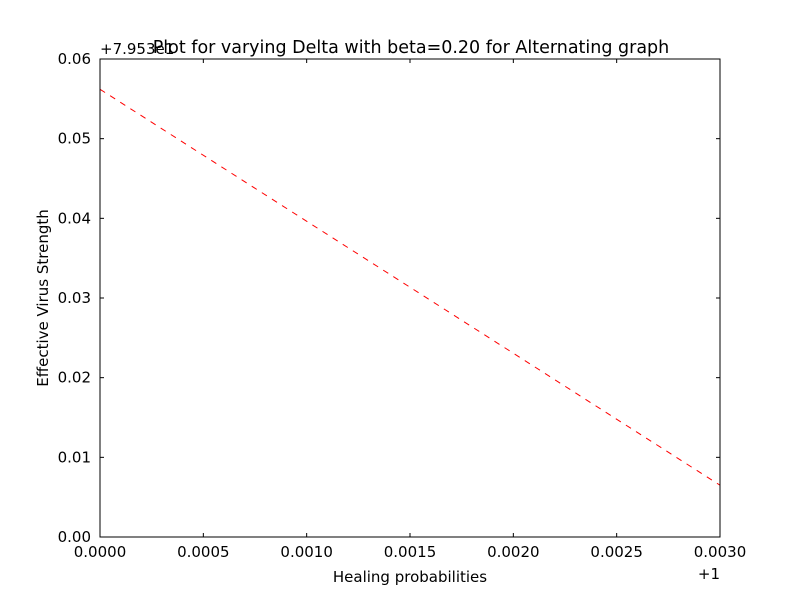 This screenshot has width=800, height=597. I want to click on x-tick-label: 0.0015, so click(410, 552).